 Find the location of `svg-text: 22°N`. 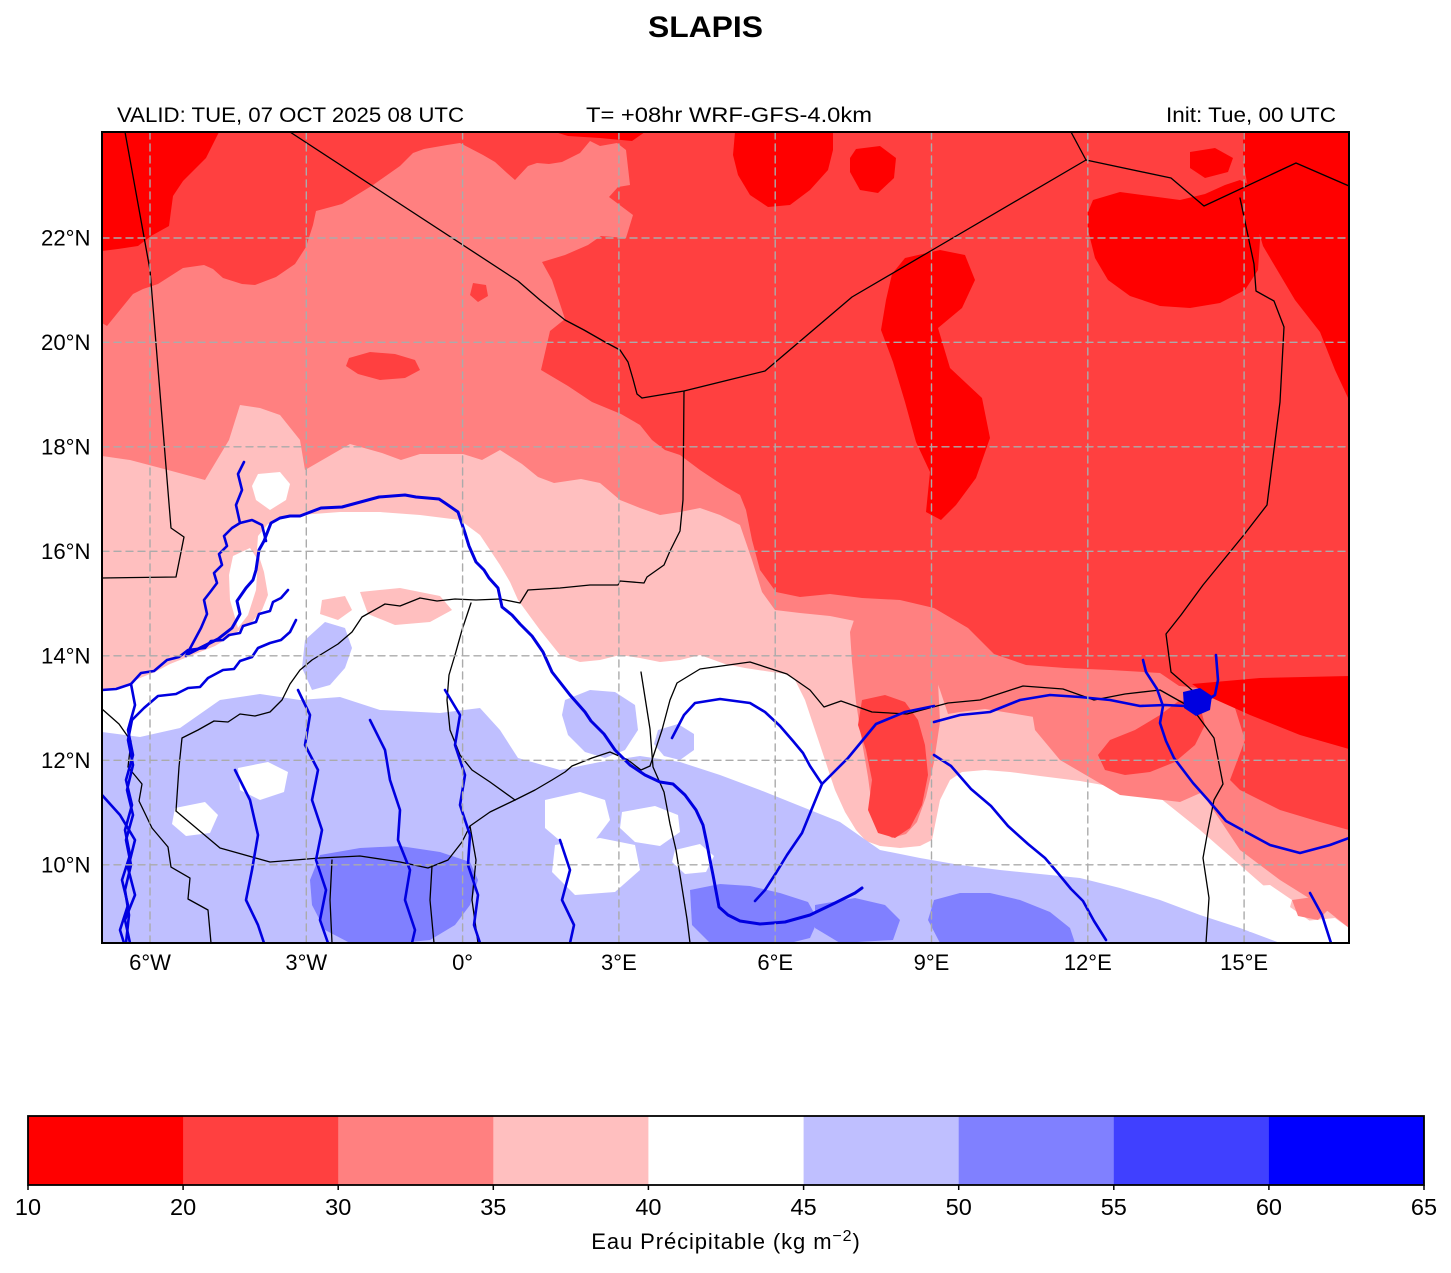

svg-text: 22°N is located at coordinates (66, 238).